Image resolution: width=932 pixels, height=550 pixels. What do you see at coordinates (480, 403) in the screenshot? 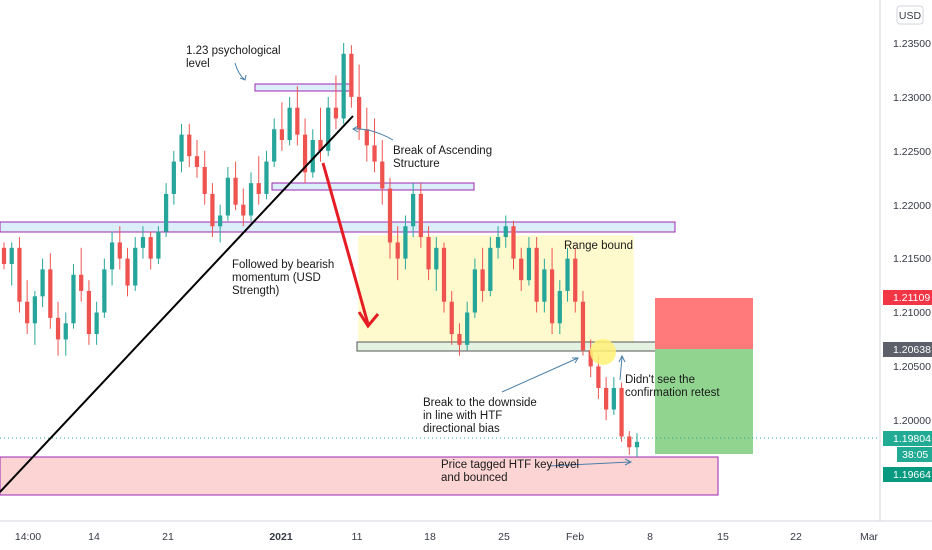
I see `annotation-break-downside-line-1: Break to the downside` at bounding box center [480, 403].